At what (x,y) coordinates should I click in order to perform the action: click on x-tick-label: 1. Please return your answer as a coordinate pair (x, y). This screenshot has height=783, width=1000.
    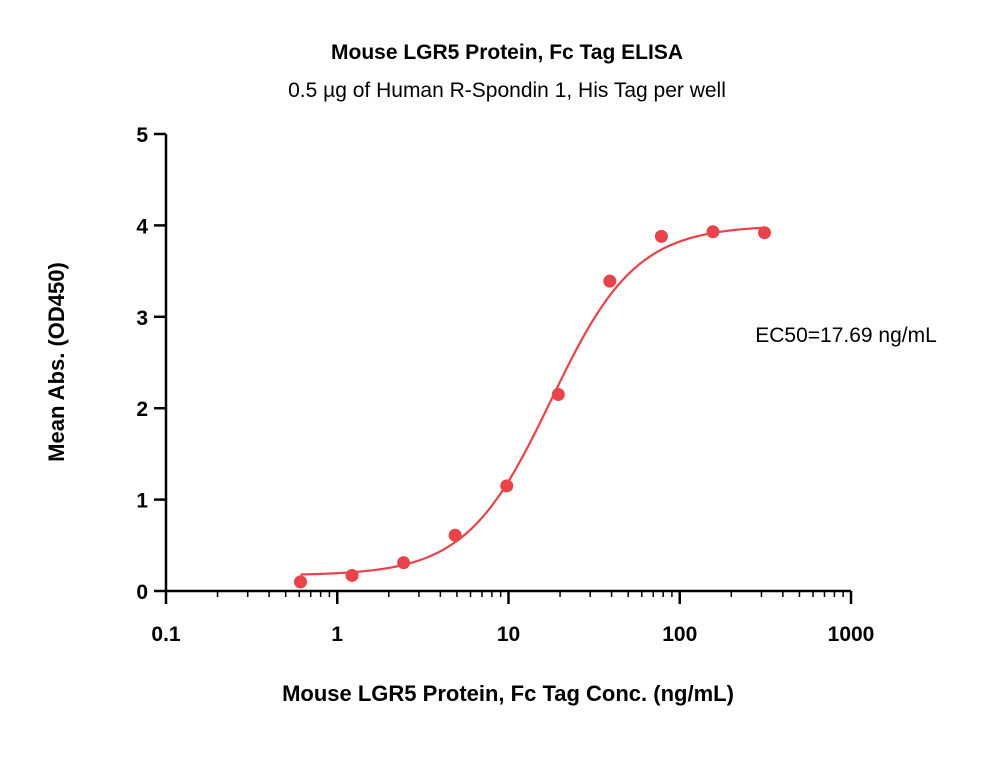
    Looking at the image, I should click on (337, 634).